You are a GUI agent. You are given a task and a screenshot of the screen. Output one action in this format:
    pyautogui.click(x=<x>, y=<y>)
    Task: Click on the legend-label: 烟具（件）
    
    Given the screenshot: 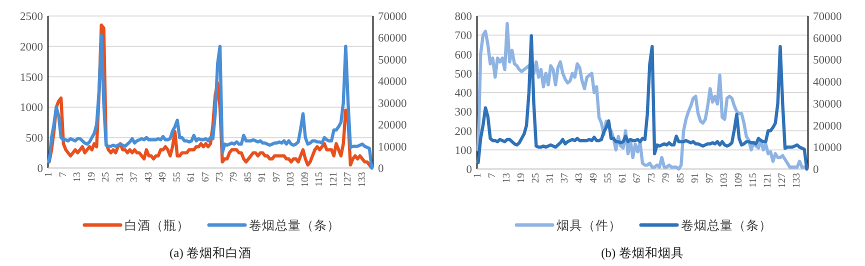 What is the action you would take?
    pyautogui.click(x=589, y=225)
    